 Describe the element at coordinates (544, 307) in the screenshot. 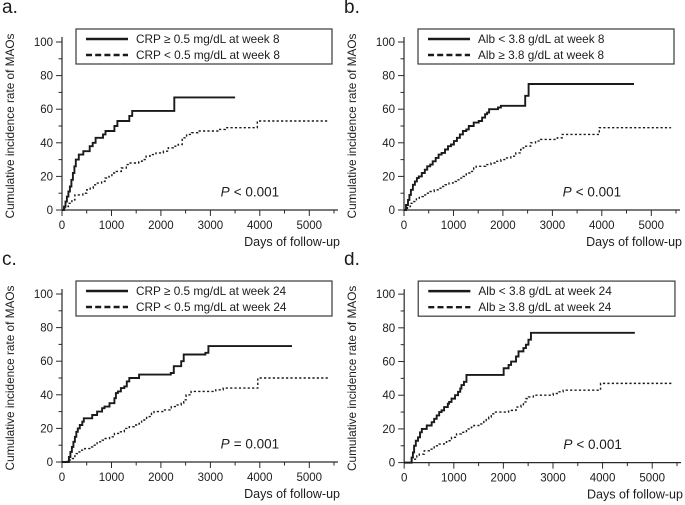

I see `legend-label: Alb ≥ 3.8 g/dL at week 24` at that location.